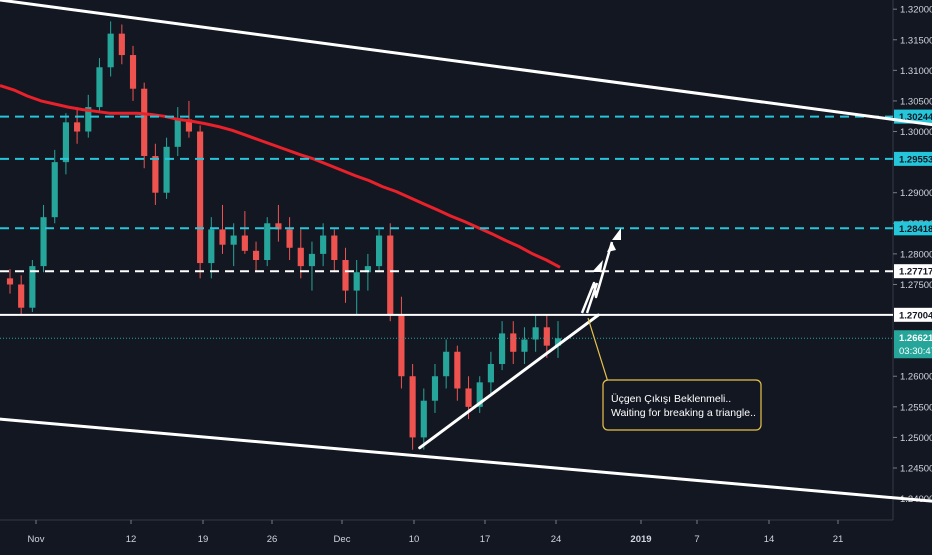 The image size is (932, 555). I want to click on breakout-arrow-head, so click(611, 247).